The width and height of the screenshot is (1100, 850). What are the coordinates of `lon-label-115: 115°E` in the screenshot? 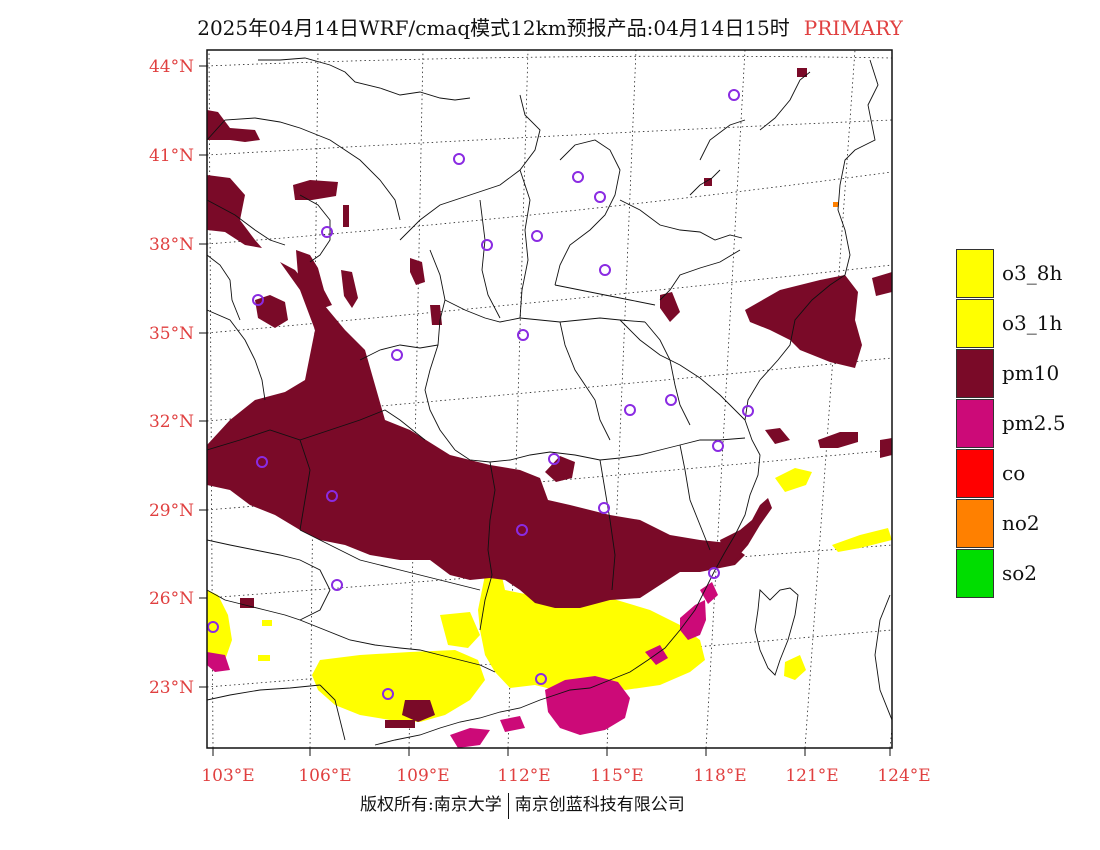 It's located at (616, 776).